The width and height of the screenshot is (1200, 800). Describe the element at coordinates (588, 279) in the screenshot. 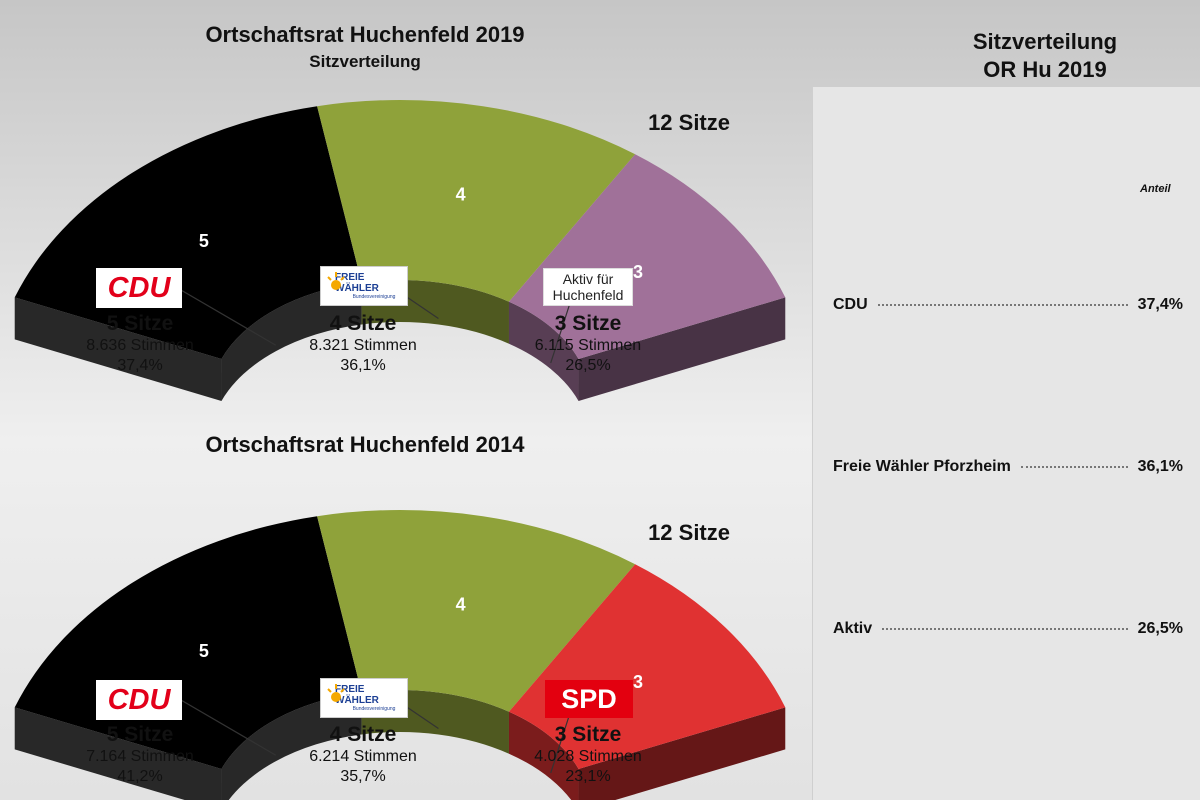

I see `aktiv-logo-line1: Aktiv für` at that location.